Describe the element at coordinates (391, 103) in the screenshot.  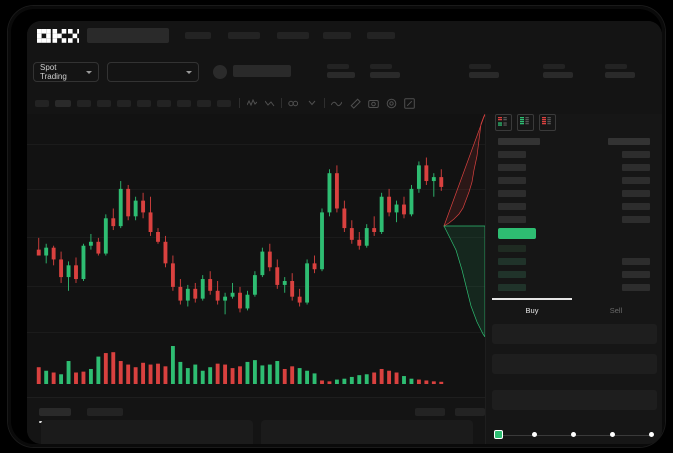
I see `settings-icon` at that location.